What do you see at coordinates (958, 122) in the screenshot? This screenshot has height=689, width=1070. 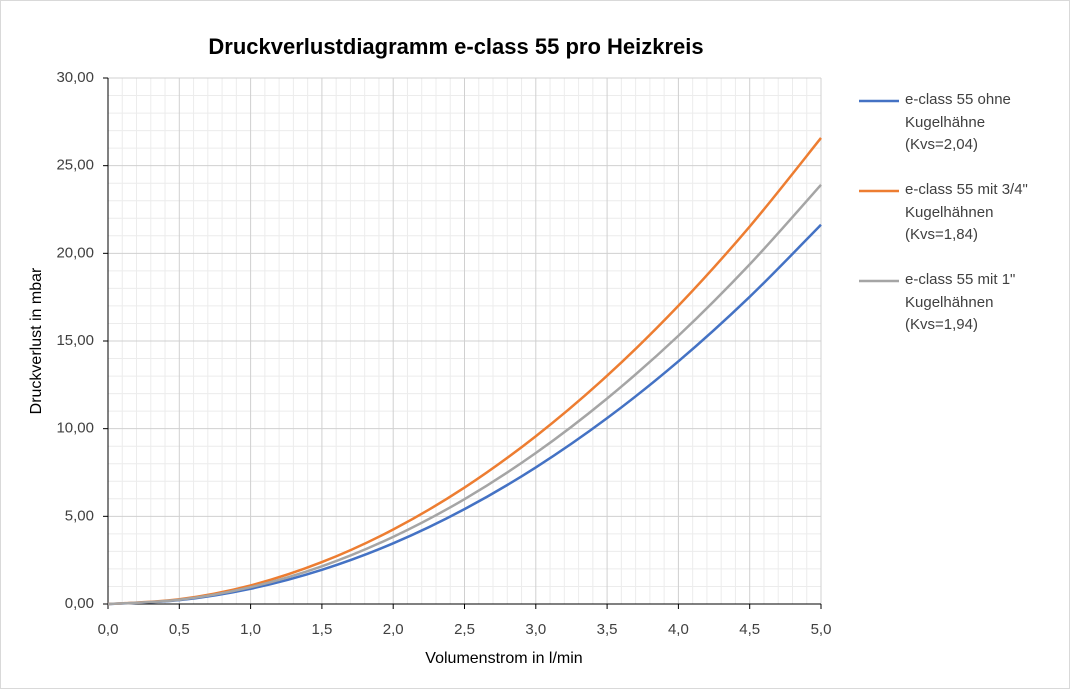 I see `legend-label: e-class 55 ohne Kugelhähne (Kvs=2,04)` at bounding box center [958, 122].